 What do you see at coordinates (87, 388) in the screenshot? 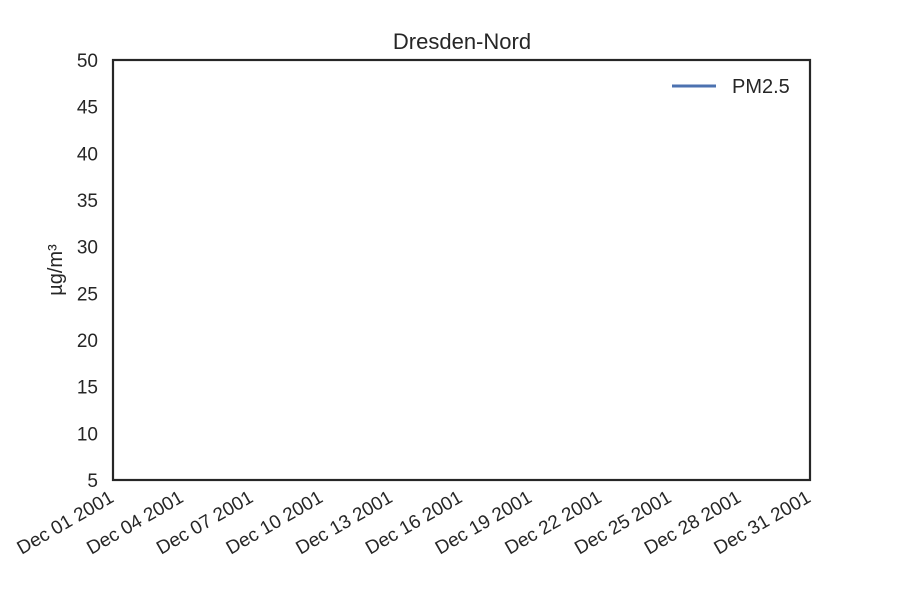
I see `y-tick-label: 15` at bounding box center [87, 388].